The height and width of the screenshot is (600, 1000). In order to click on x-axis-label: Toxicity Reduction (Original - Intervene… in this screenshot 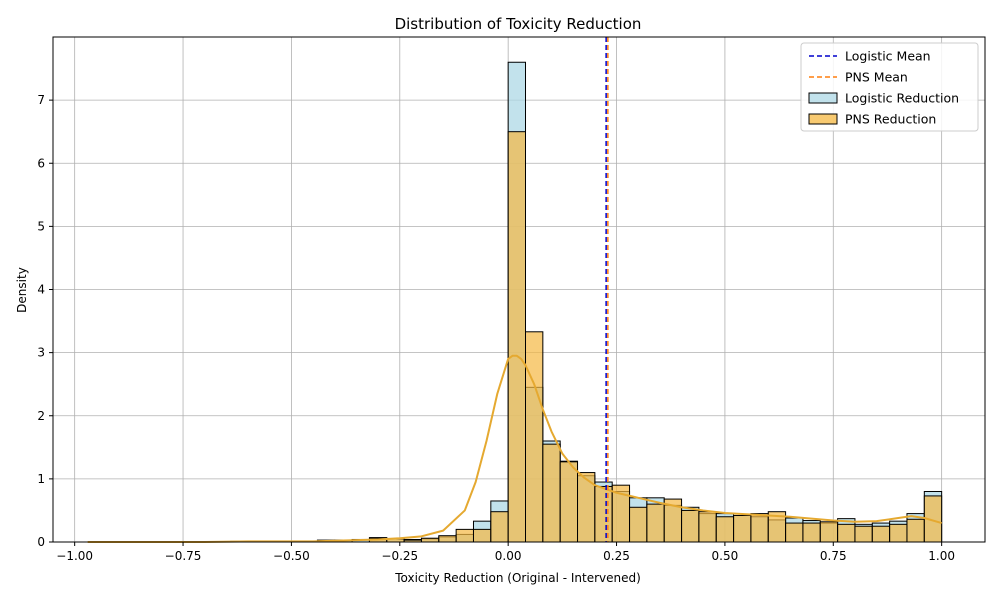, I will do `click(517, 578)`.